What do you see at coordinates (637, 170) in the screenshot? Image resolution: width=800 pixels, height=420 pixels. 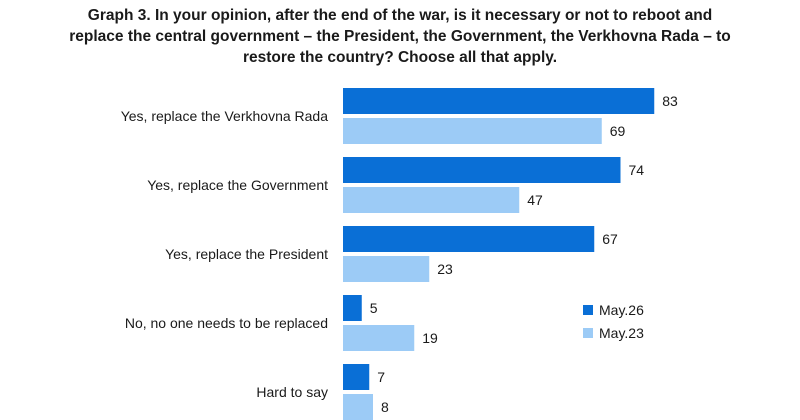 I see `data-label: 74` at bounding box center [637, 170].